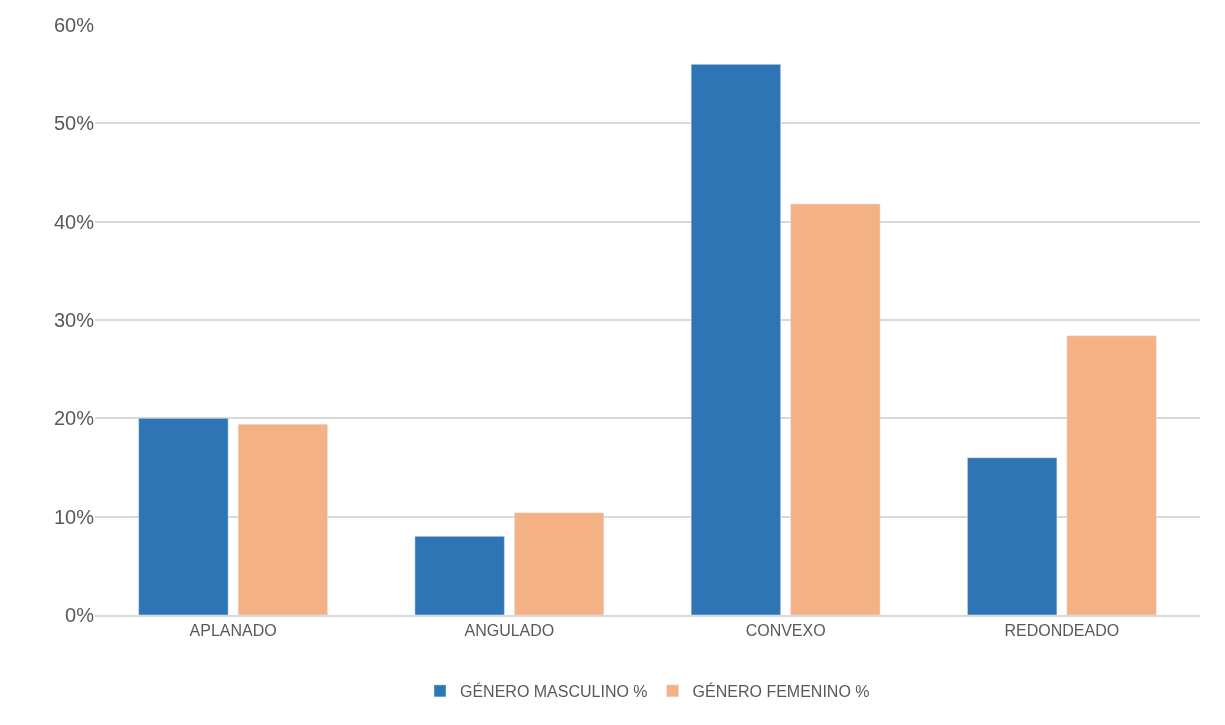 Image resolution: width=1225 pixels, height=725 pixels. I want to click on y-tick-label: 20%, so click(74, 418).